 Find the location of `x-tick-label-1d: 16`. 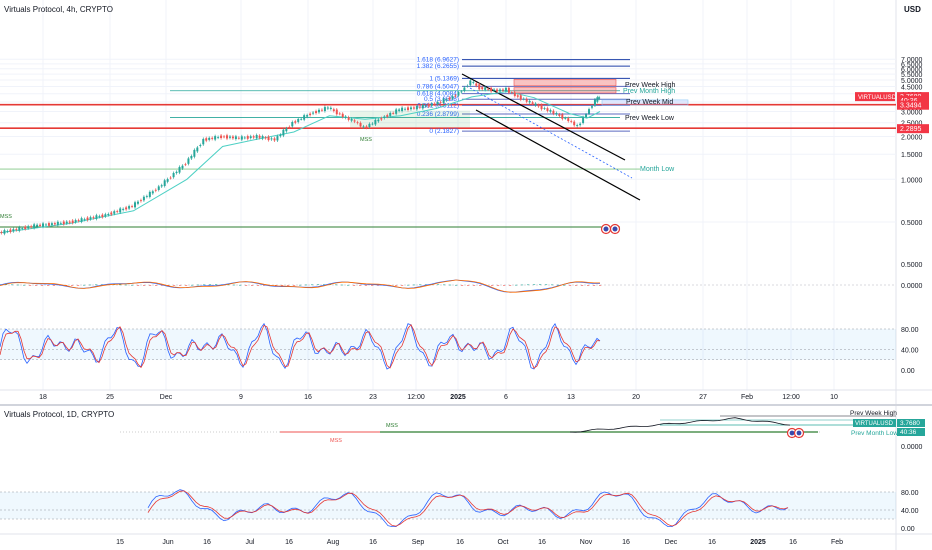

x-tick-label-1d: 16 is located at coordinates (793, 542).